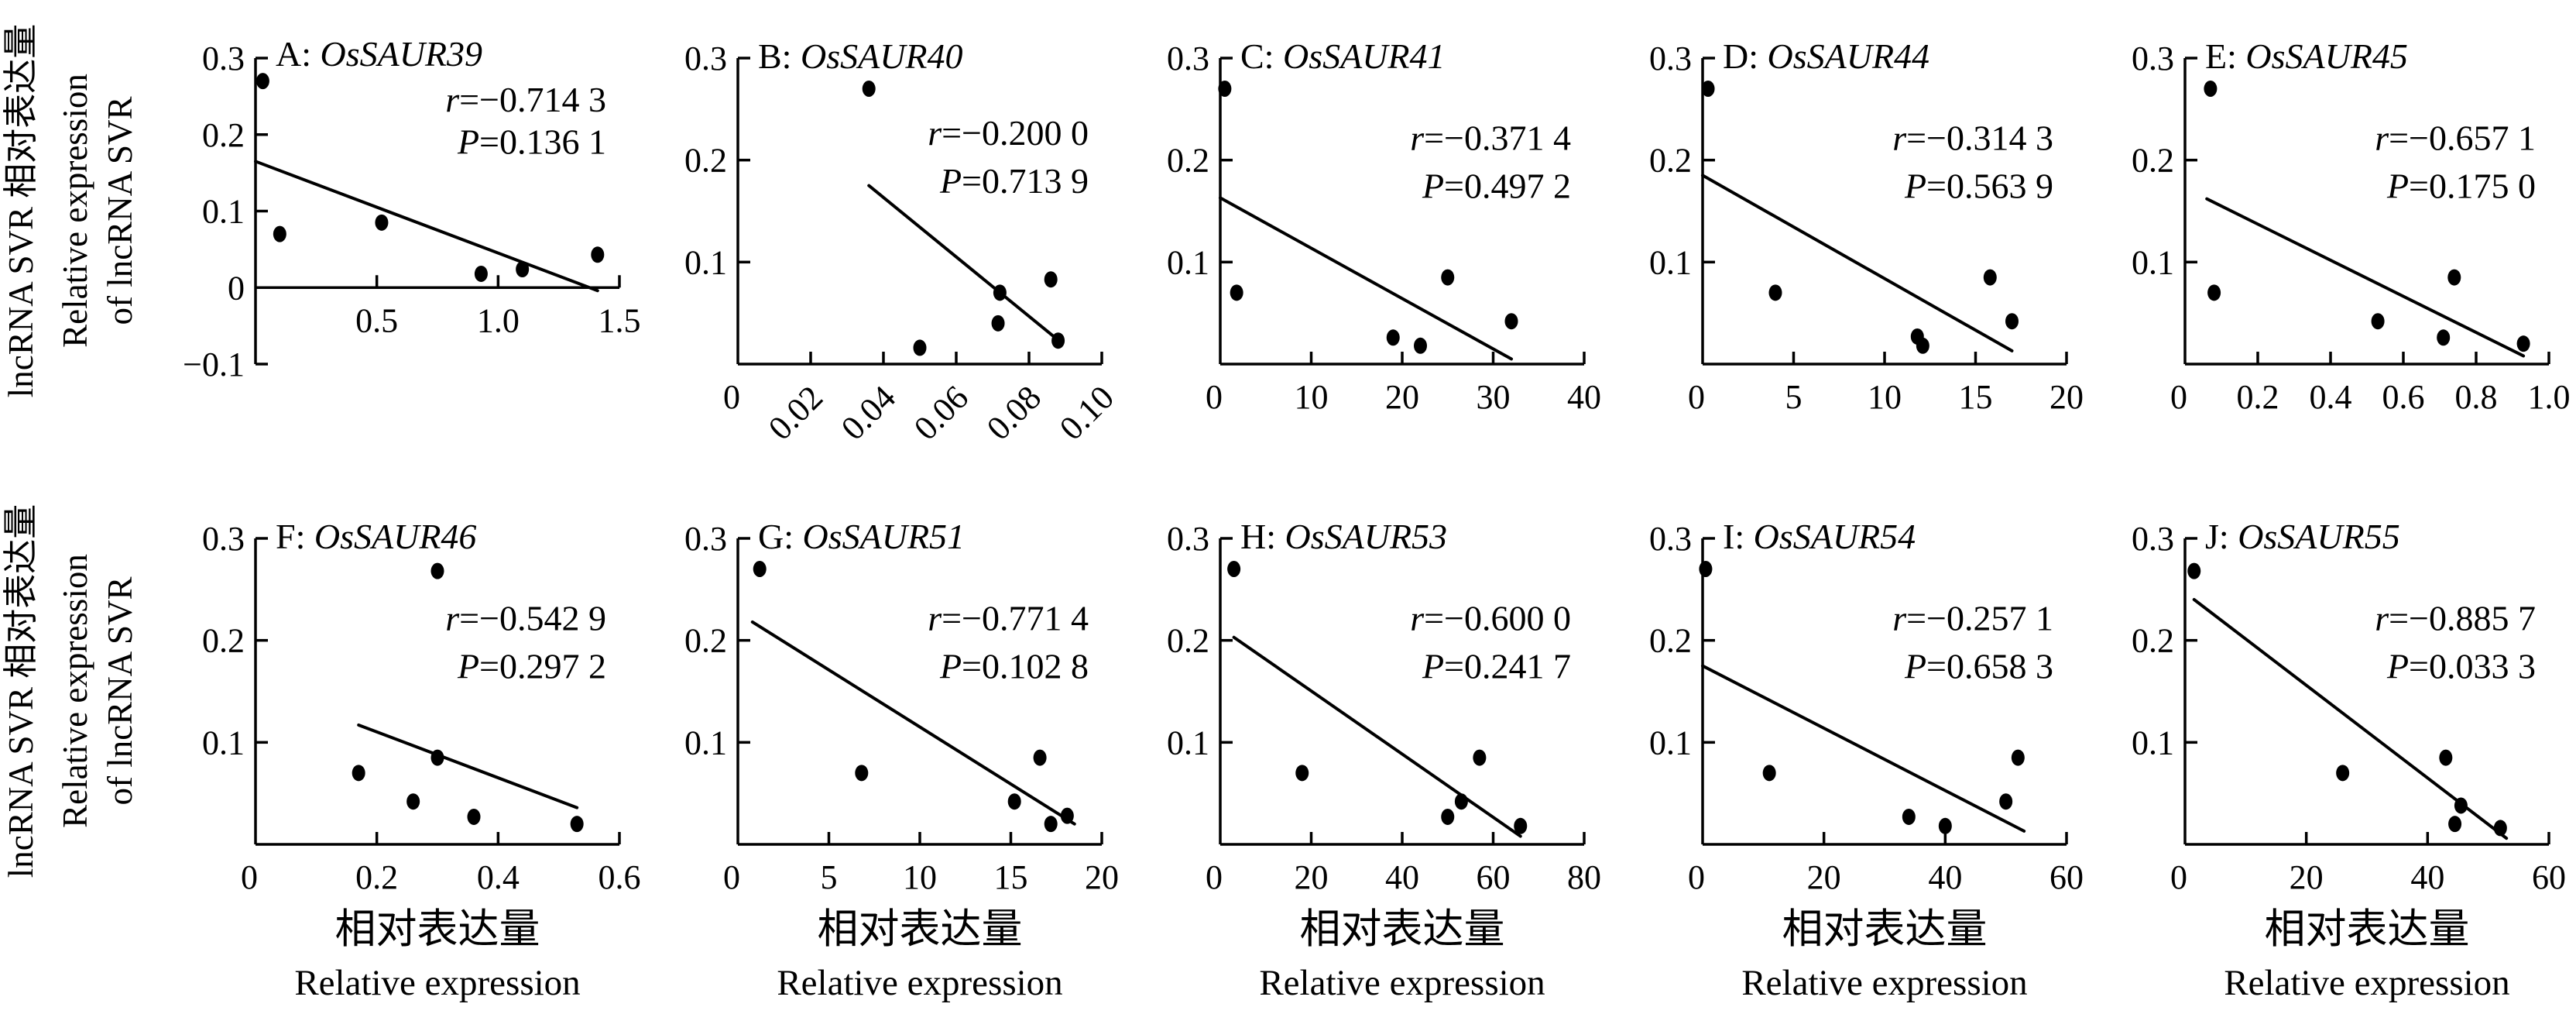 This screenshot has height=1014, width=2576. I want to click on x-tick-label: 10, so click(1312, 397).